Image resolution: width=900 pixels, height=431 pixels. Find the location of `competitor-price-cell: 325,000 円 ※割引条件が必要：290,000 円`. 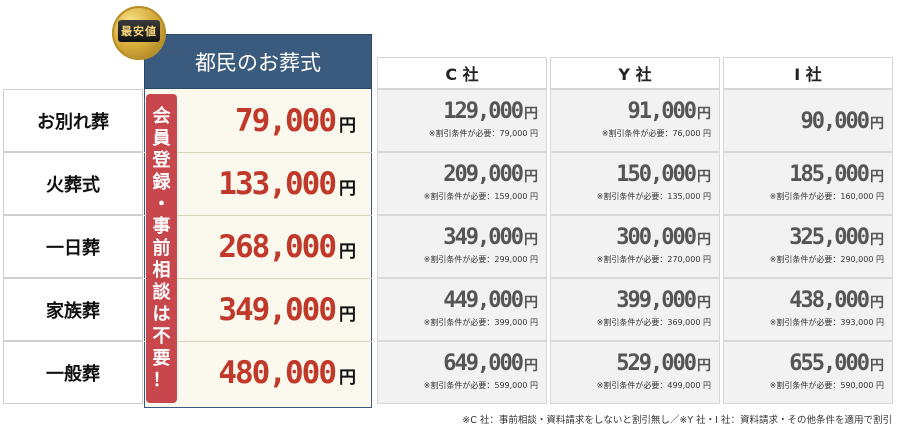

competitor-price-cell: 325,000 円 ※割引条件が必要：290,000 円 is located at coordinates (808, 246).